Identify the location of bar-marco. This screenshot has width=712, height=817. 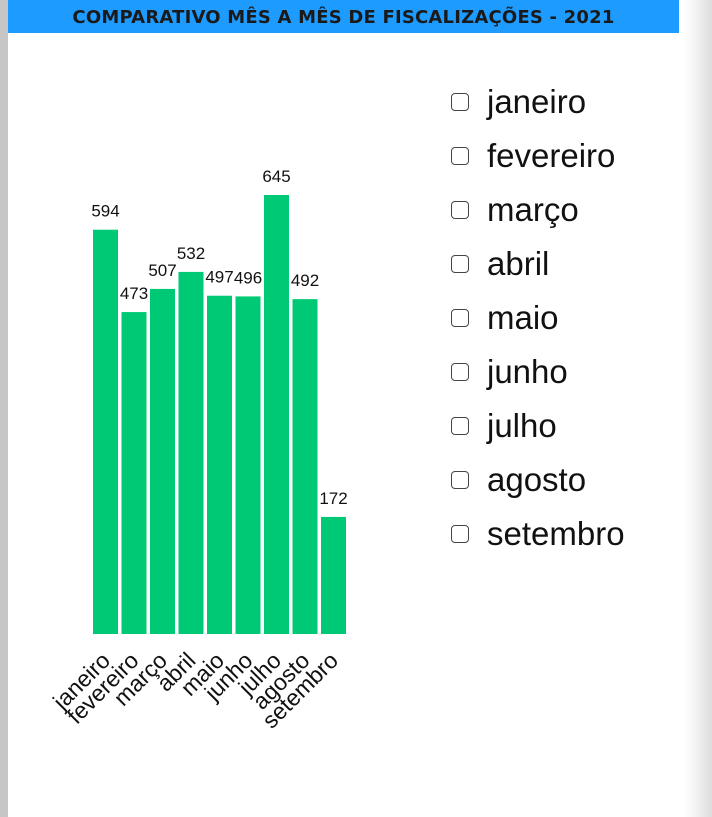
(162, 461).